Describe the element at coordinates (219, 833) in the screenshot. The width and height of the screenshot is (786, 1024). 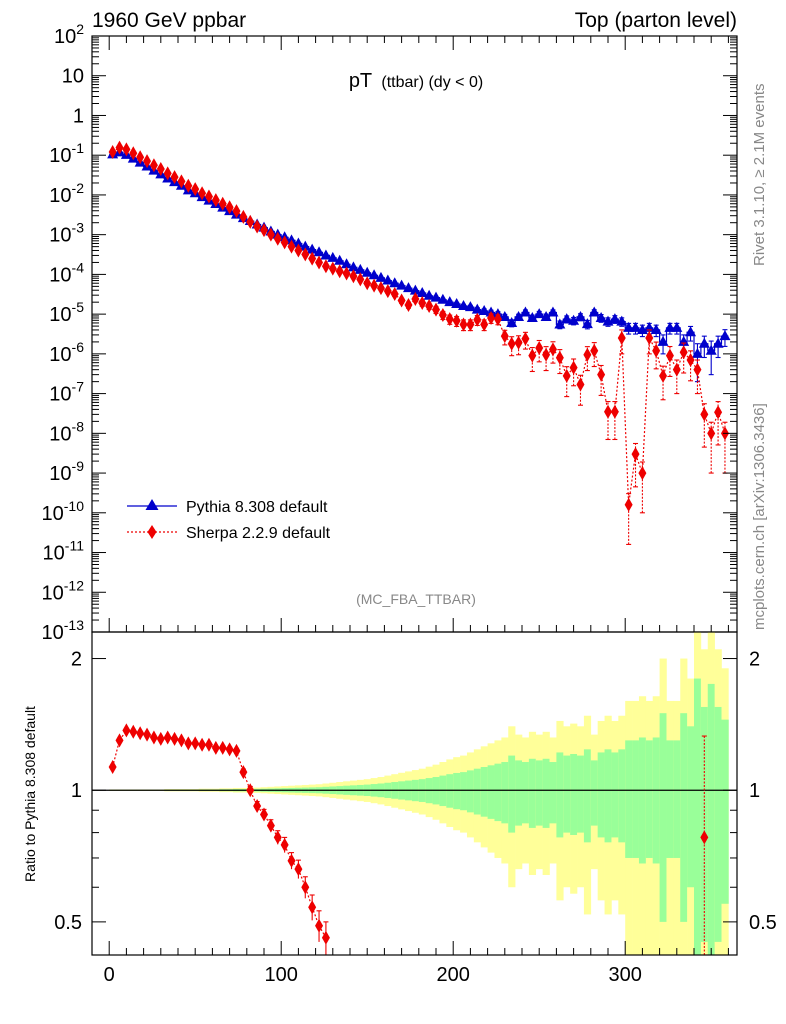
I see `ratio-line` at that location.